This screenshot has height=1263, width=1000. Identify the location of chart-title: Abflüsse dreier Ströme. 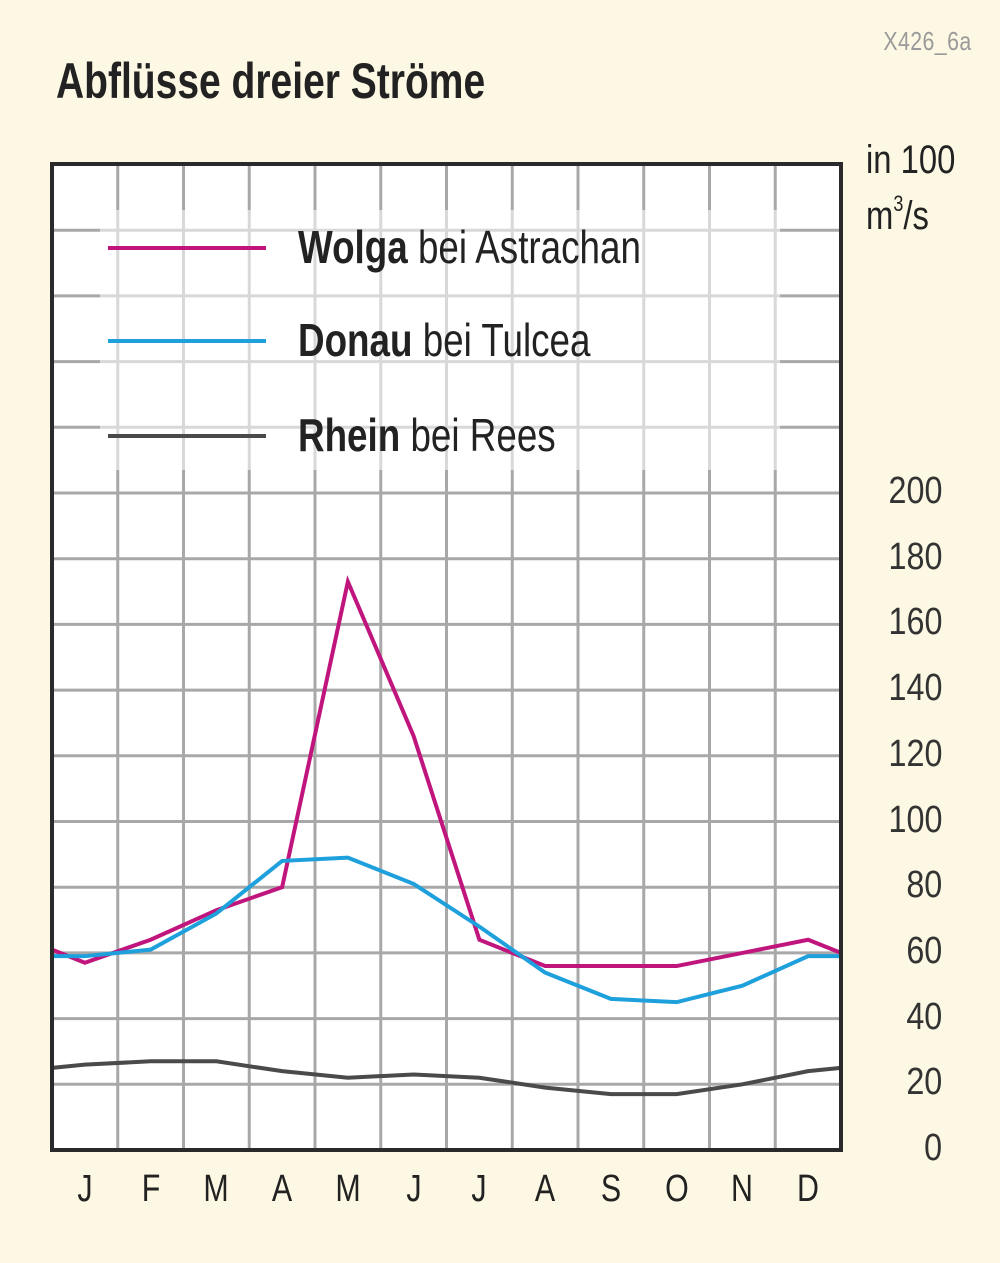
(271, 81).